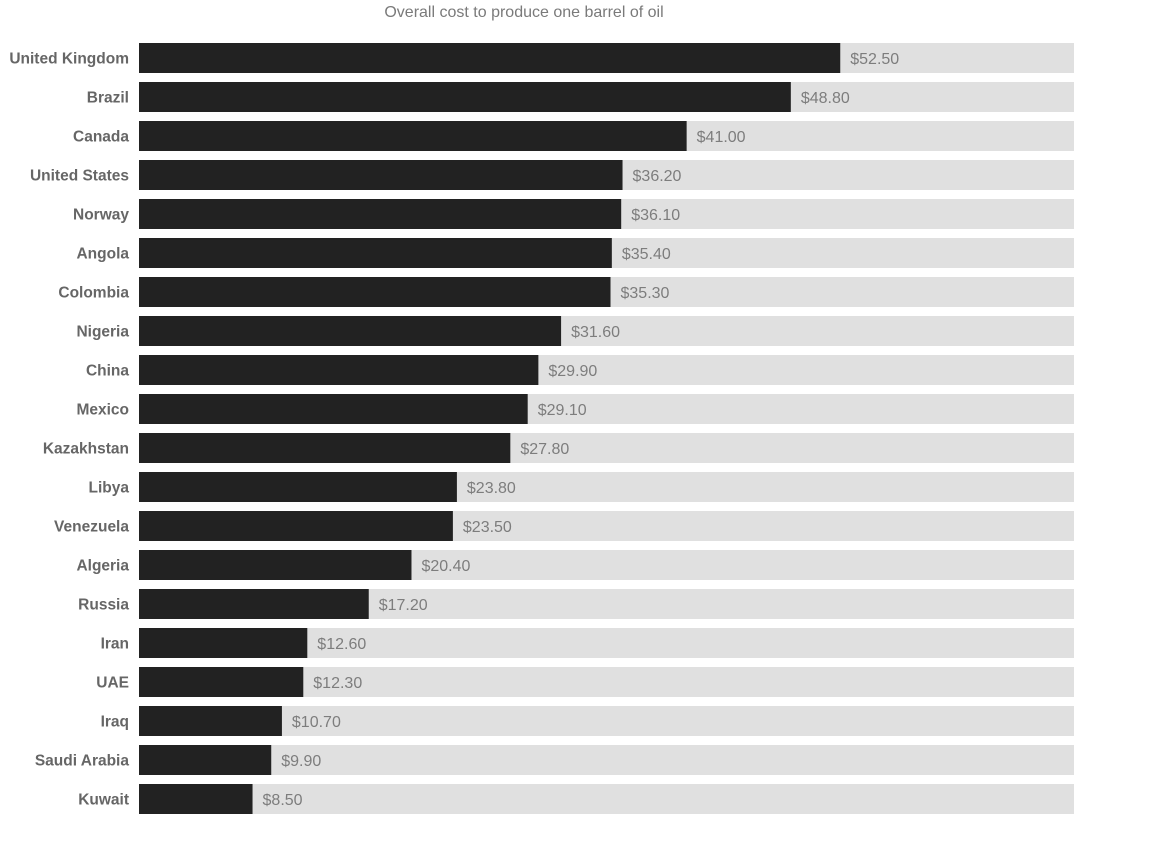  Describe the element at coordinates (337, 683) in the screenshot. I see `value-label: $12.30` at that location.